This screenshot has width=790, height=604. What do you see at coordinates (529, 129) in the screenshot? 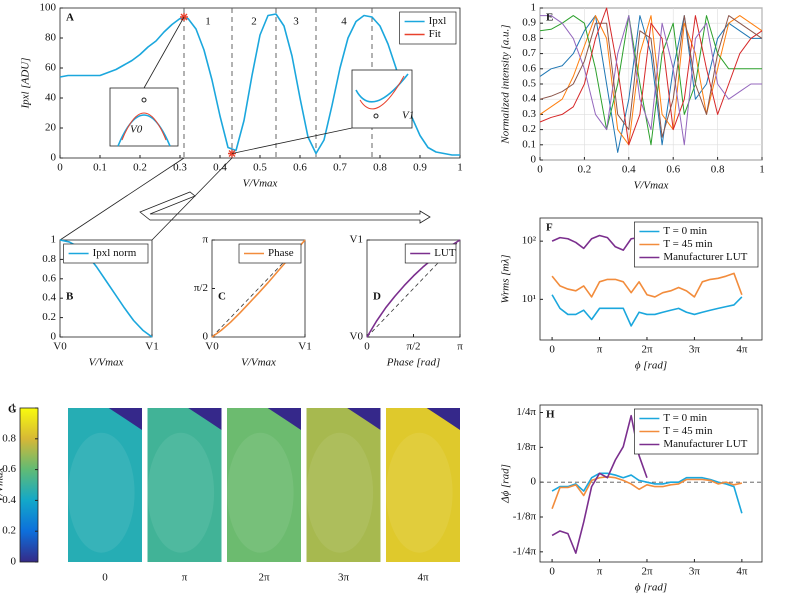
I see `y-tick-label: 0.2` at bounding box center [529, 129].